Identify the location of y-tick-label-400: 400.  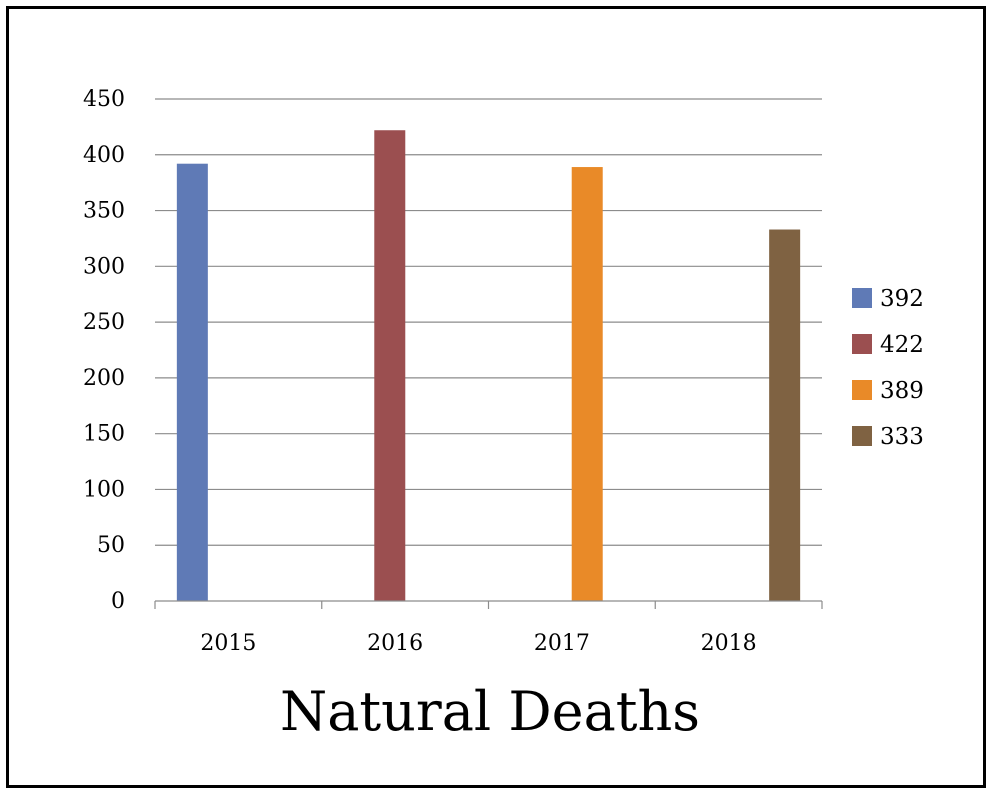
(104, 155).